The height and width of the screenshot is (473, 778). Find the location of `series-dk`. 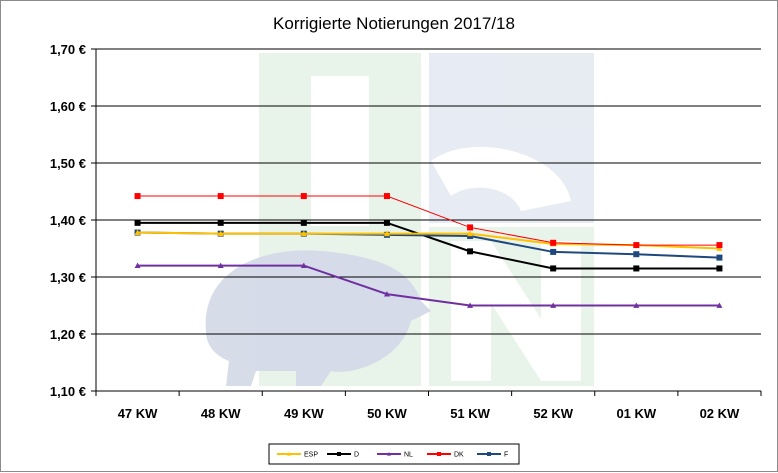

series-dk is located at coordinates (428, 221).